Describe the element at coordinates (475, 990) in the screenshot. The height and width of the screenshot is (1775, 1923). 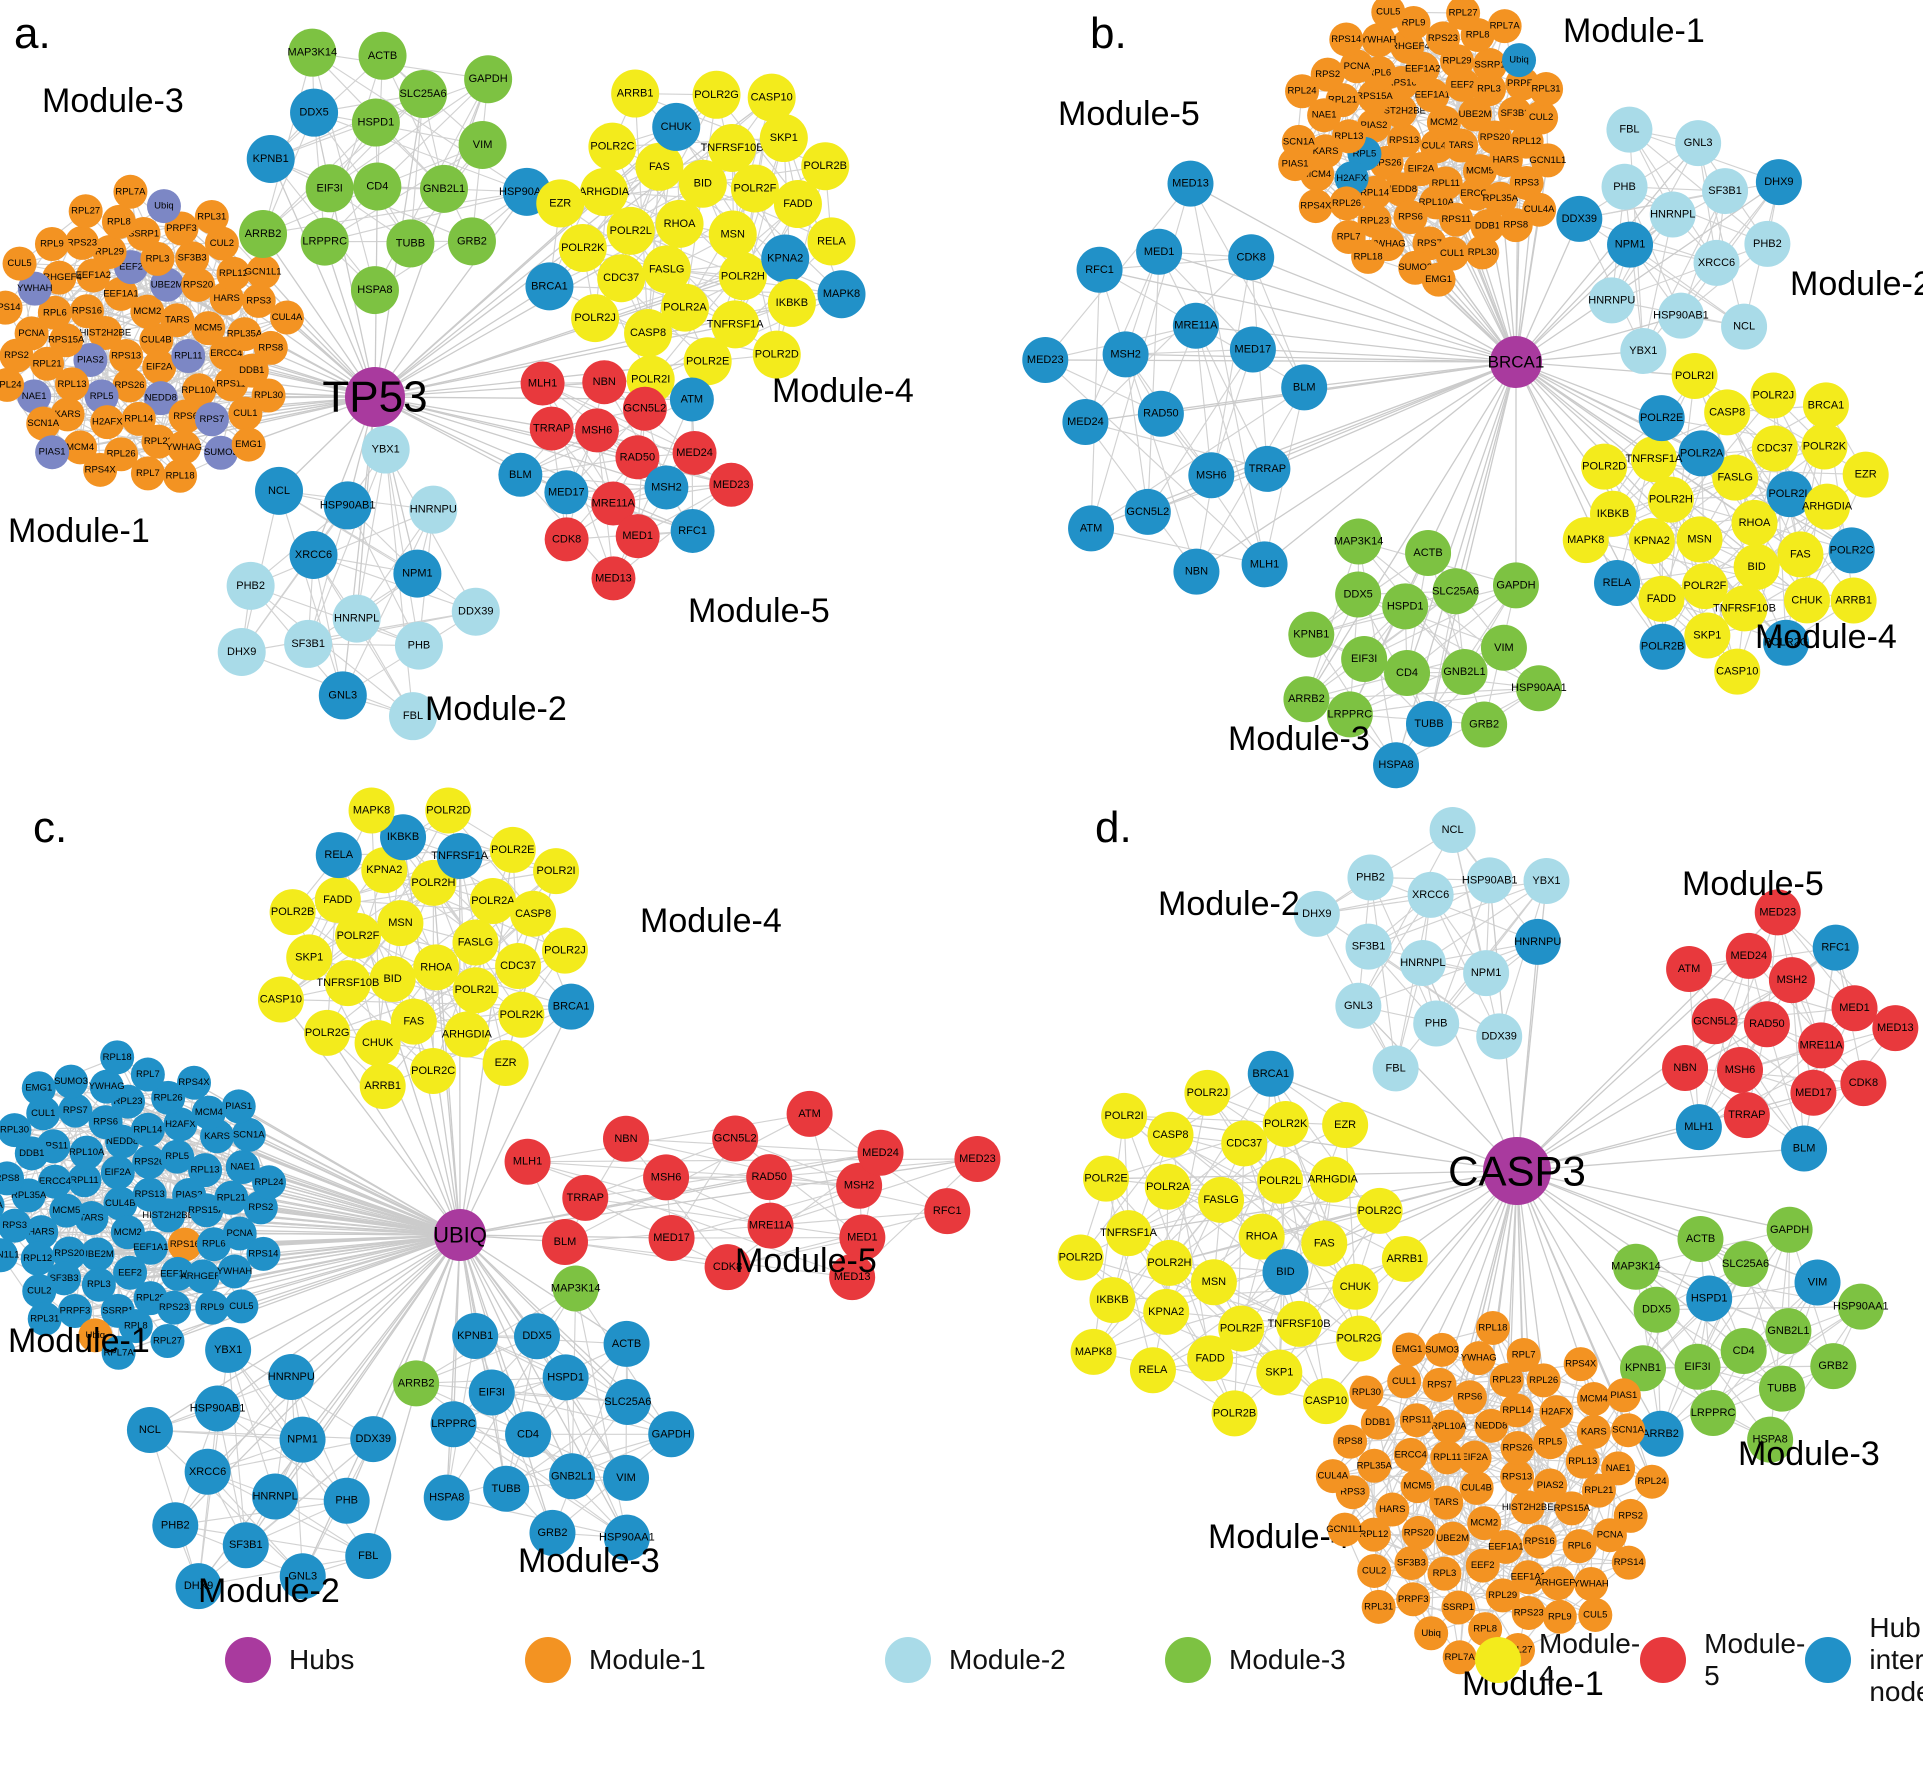
I see `node-POLR2L` at that location.